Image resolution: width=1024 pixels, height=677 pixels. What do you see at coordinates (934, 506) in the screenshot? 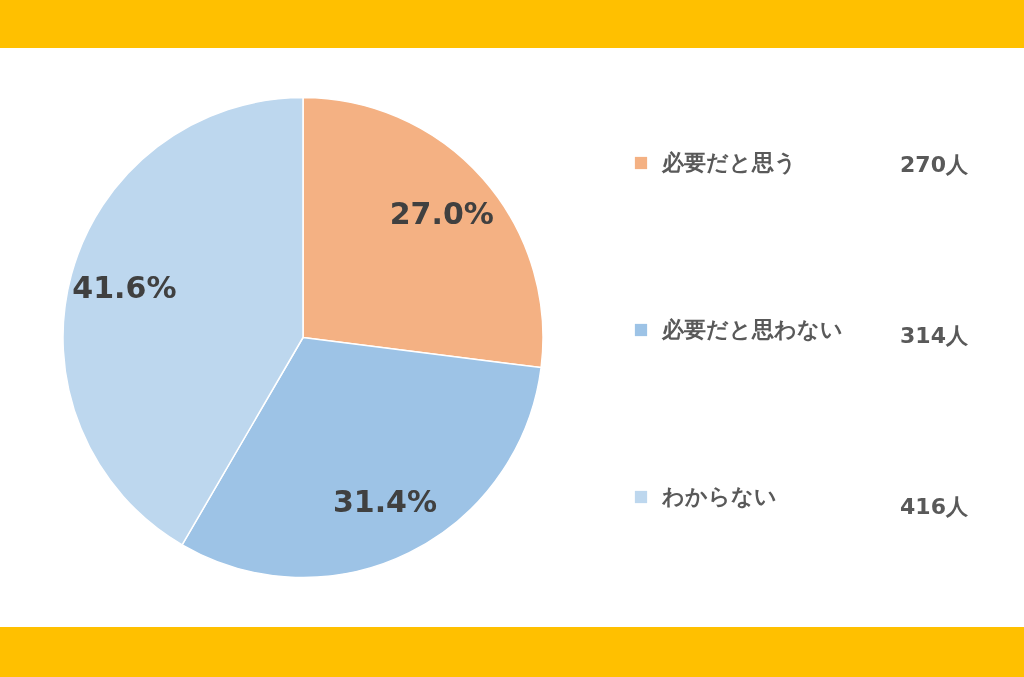
I see `text: 416人` at bounding box center [934, 506].